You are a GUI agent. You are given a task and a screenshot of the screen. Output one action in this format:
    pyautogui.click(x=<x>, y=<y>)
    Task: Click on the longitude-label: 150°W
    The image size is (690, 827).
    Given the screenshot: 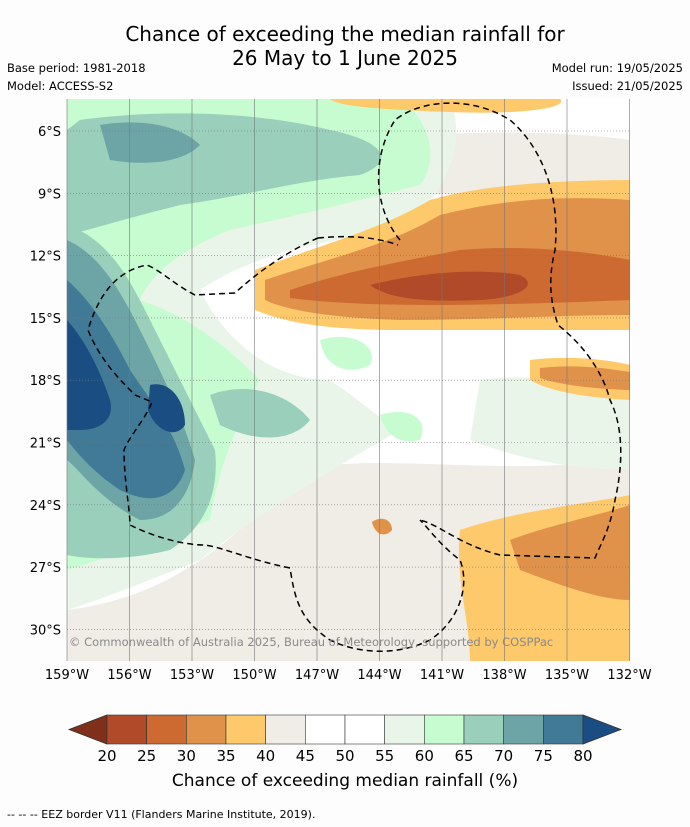 What is the action you would take?
    pyautogui.click(x=254, y=675)
    